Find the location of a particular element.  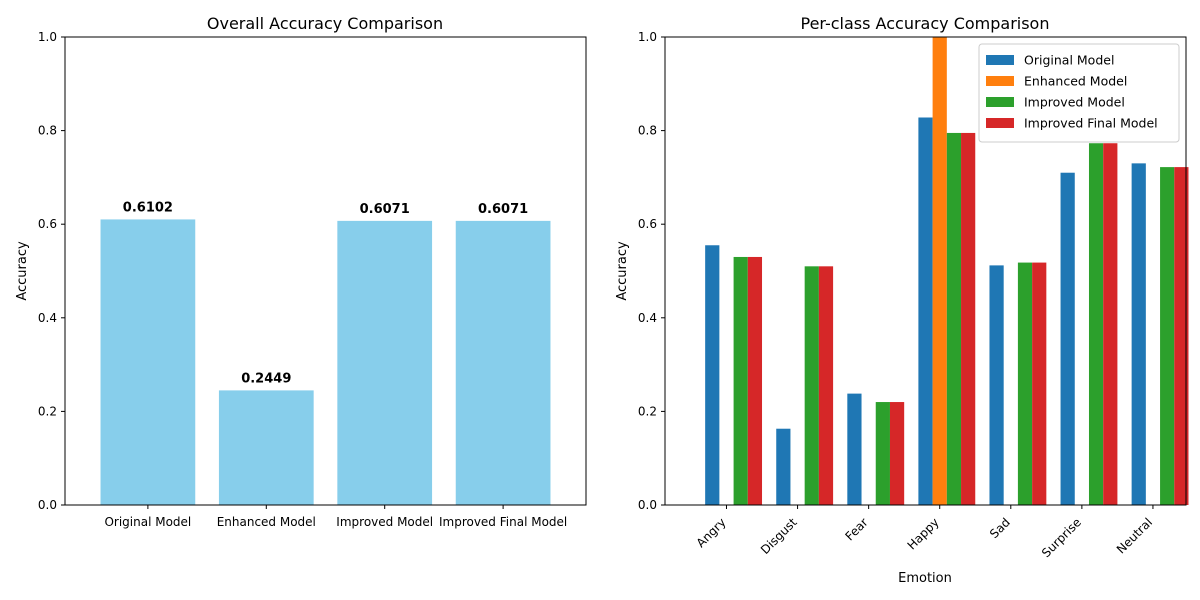

chart1-x-tick-label: Enhanced Model is located at coordinates (266, 522).